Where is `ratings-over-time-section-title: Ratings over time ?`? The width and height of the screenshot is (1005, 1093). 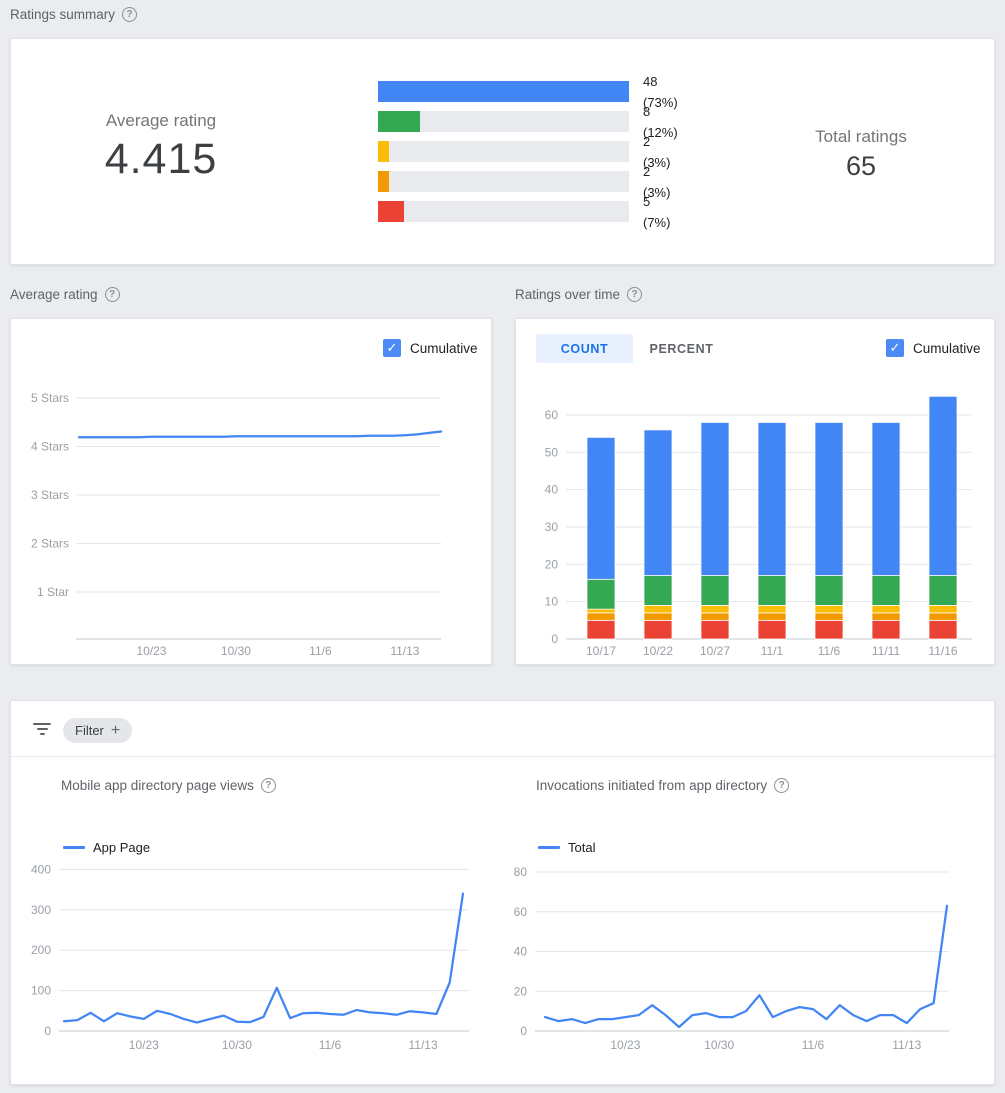 ratings-over-time-section-title: Ratings over time ? is located at coordinates (579, 294).